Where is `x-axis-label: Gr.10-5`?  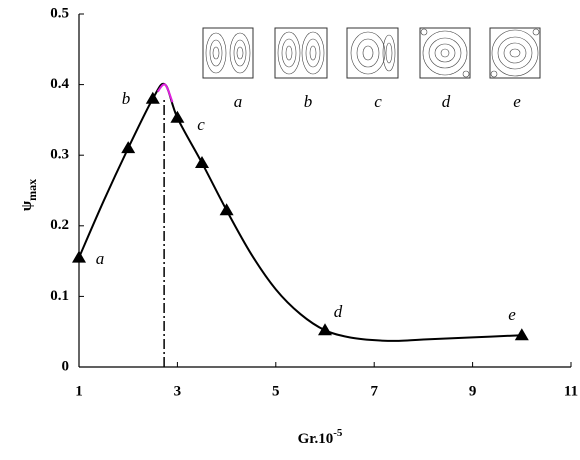
x-axis-label: Gr.10-5 is located at coordinates (320, 437).